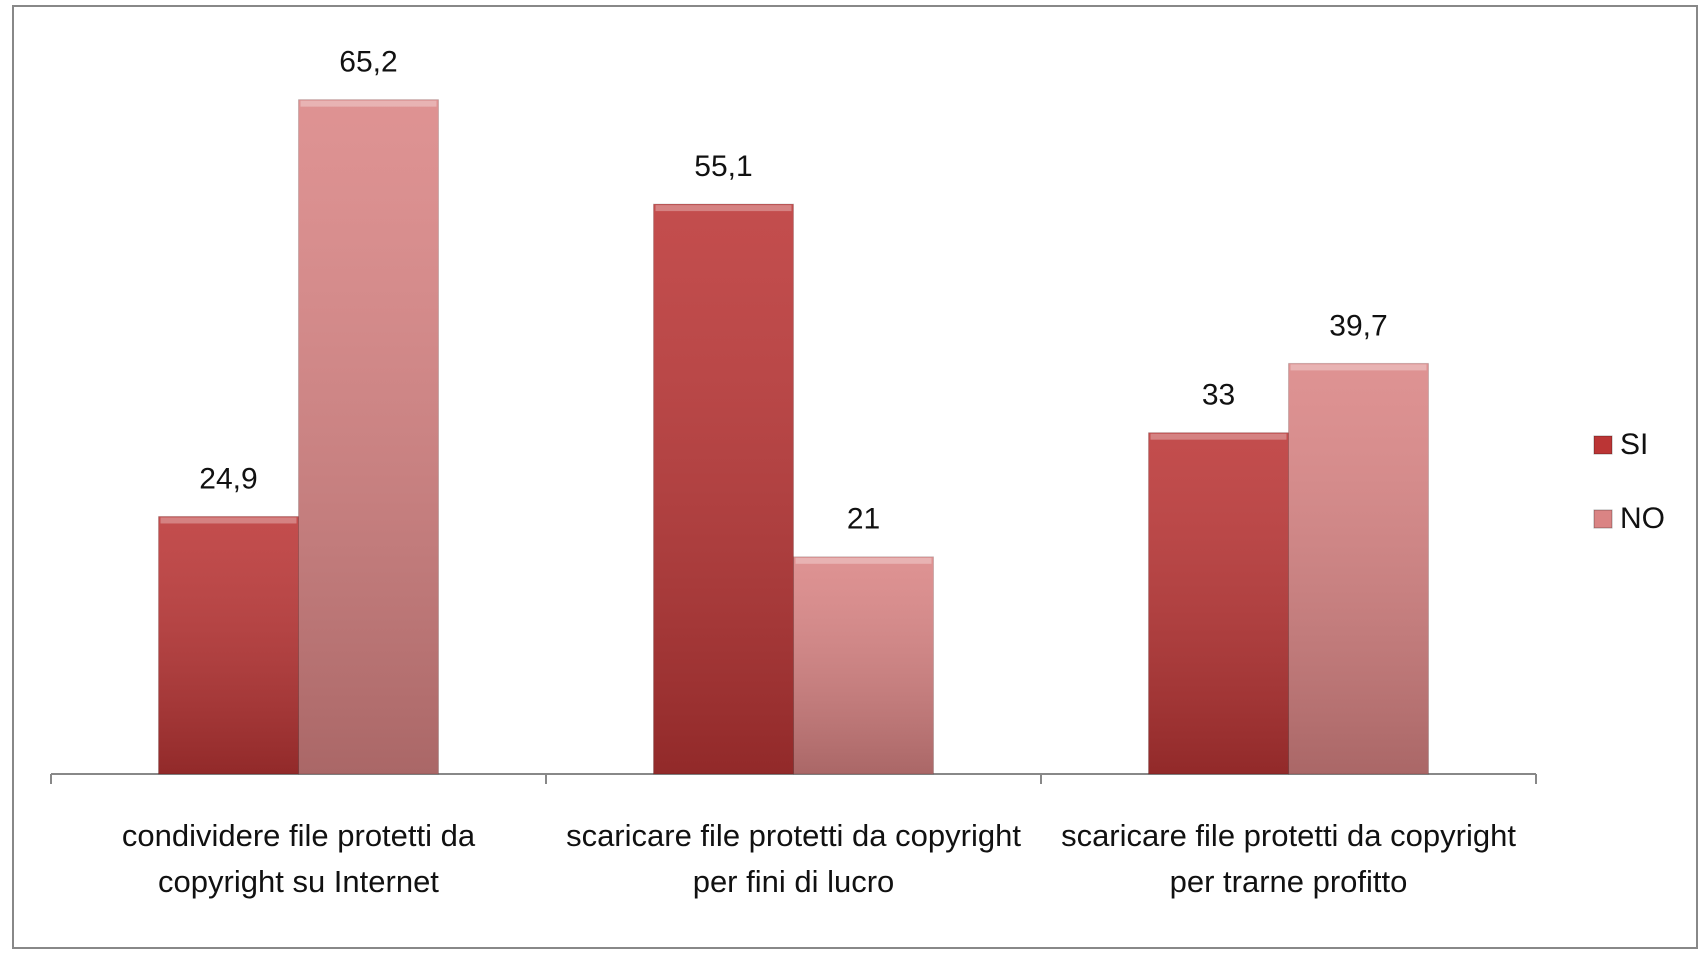 This screenshot has width=1701, height=953. Describe the element at coordinates (1642, 518) in the screenshot. I see `legend-label: NO` at that location.